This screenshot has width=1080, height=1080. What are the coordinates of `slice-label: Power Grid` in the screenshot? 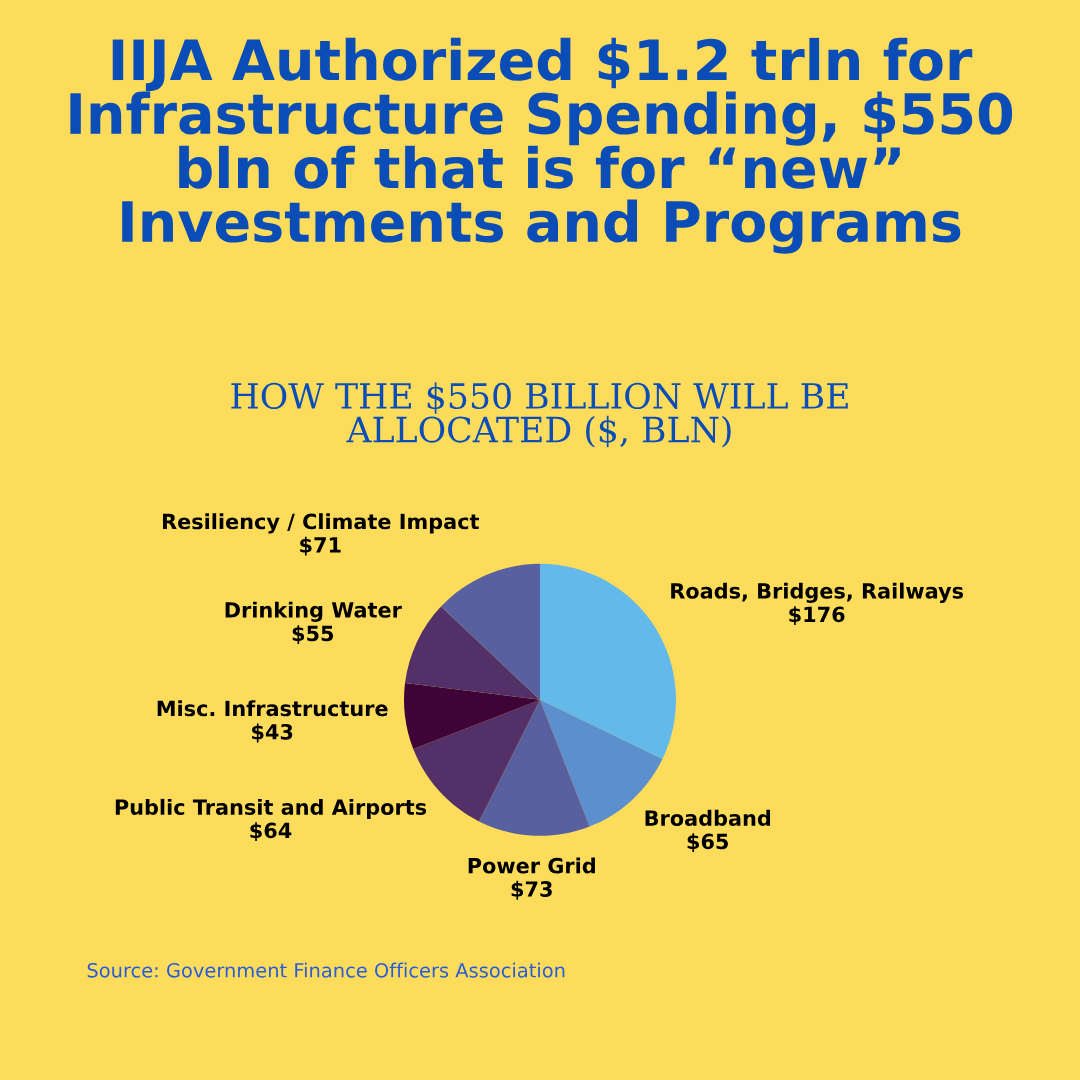 It's located at (531, 865).